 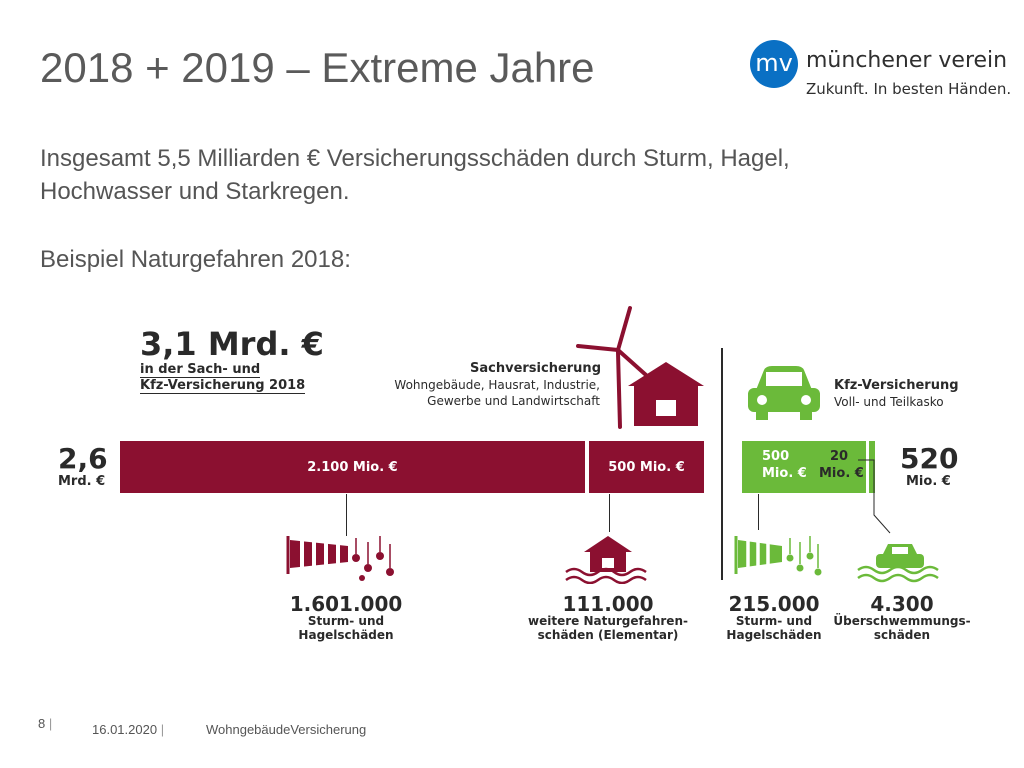 I want to click on total-desc-2: Kfz-Versicherung 2018, so click(x=223, y=386).